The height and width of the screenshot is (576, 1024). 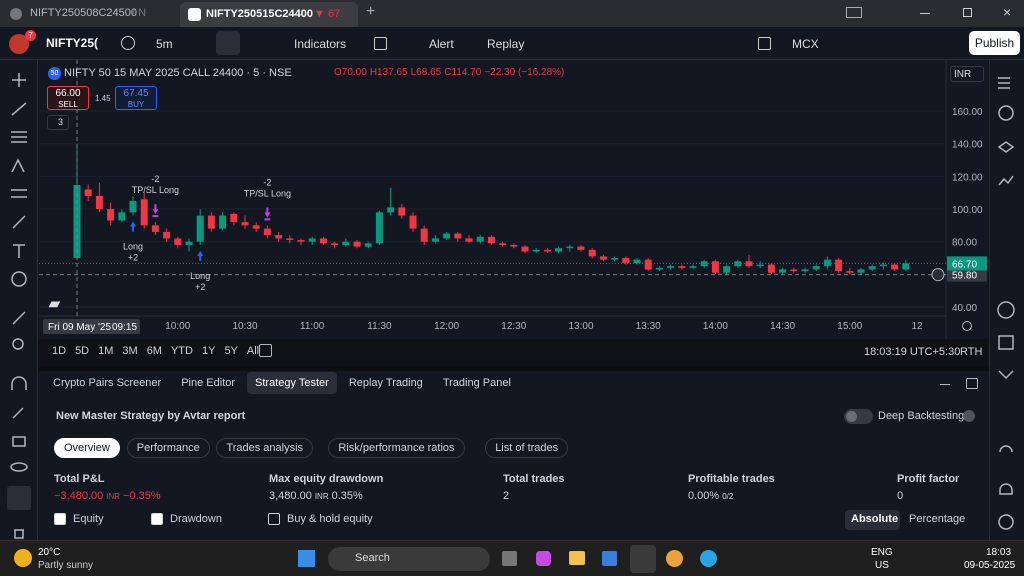 I want to click on magnet-tool, so click(x=19, y=383).